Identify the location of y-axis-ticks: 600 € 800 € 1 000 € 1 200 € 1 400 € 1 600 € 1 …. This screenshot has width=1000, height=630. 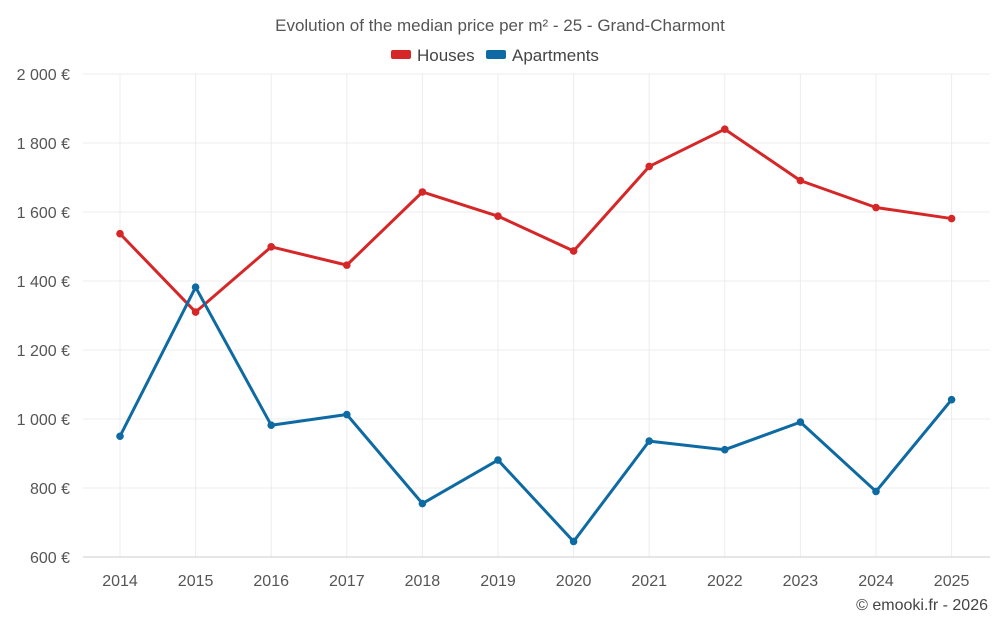
(43, 317).